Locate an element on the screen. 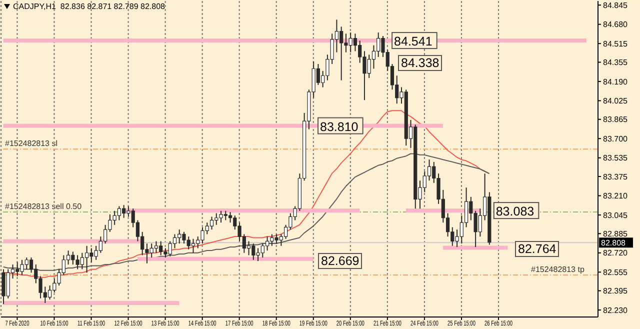 The width and height of the screenshot is (640, 329). y-tick-label: 83.865 is located at coordinates (615, 119).